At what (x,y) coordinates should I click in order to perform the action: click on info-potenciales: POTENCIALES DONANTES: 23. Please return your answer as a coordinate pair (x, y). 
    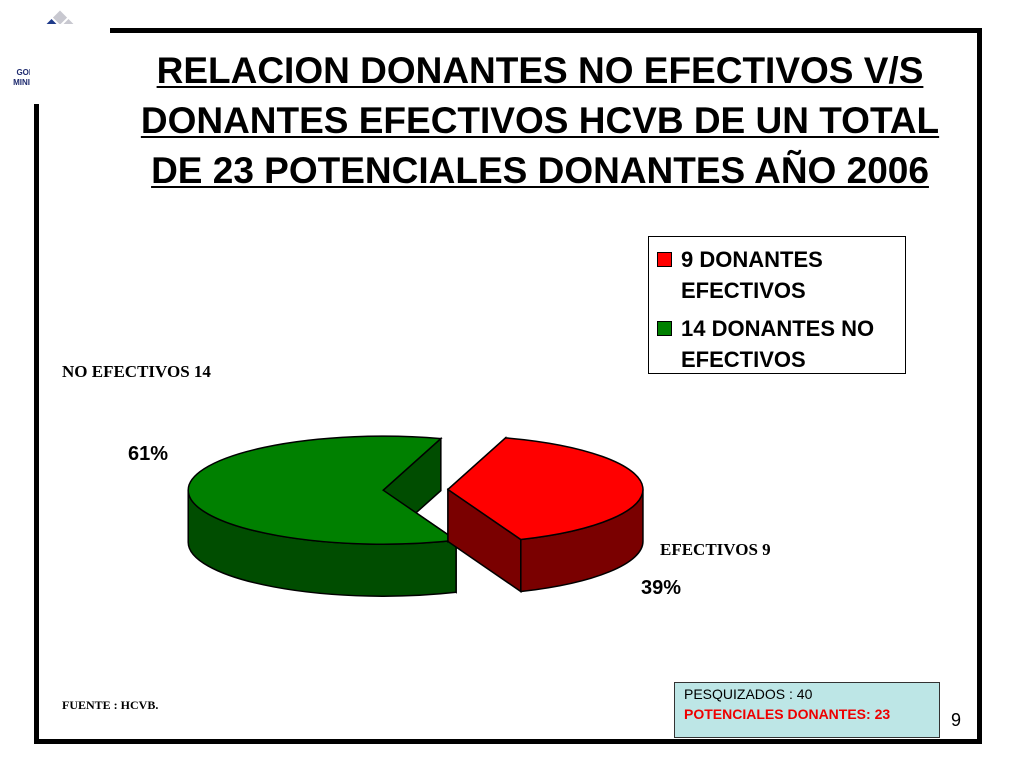
    Looking at the image, I should click on (787, 714).